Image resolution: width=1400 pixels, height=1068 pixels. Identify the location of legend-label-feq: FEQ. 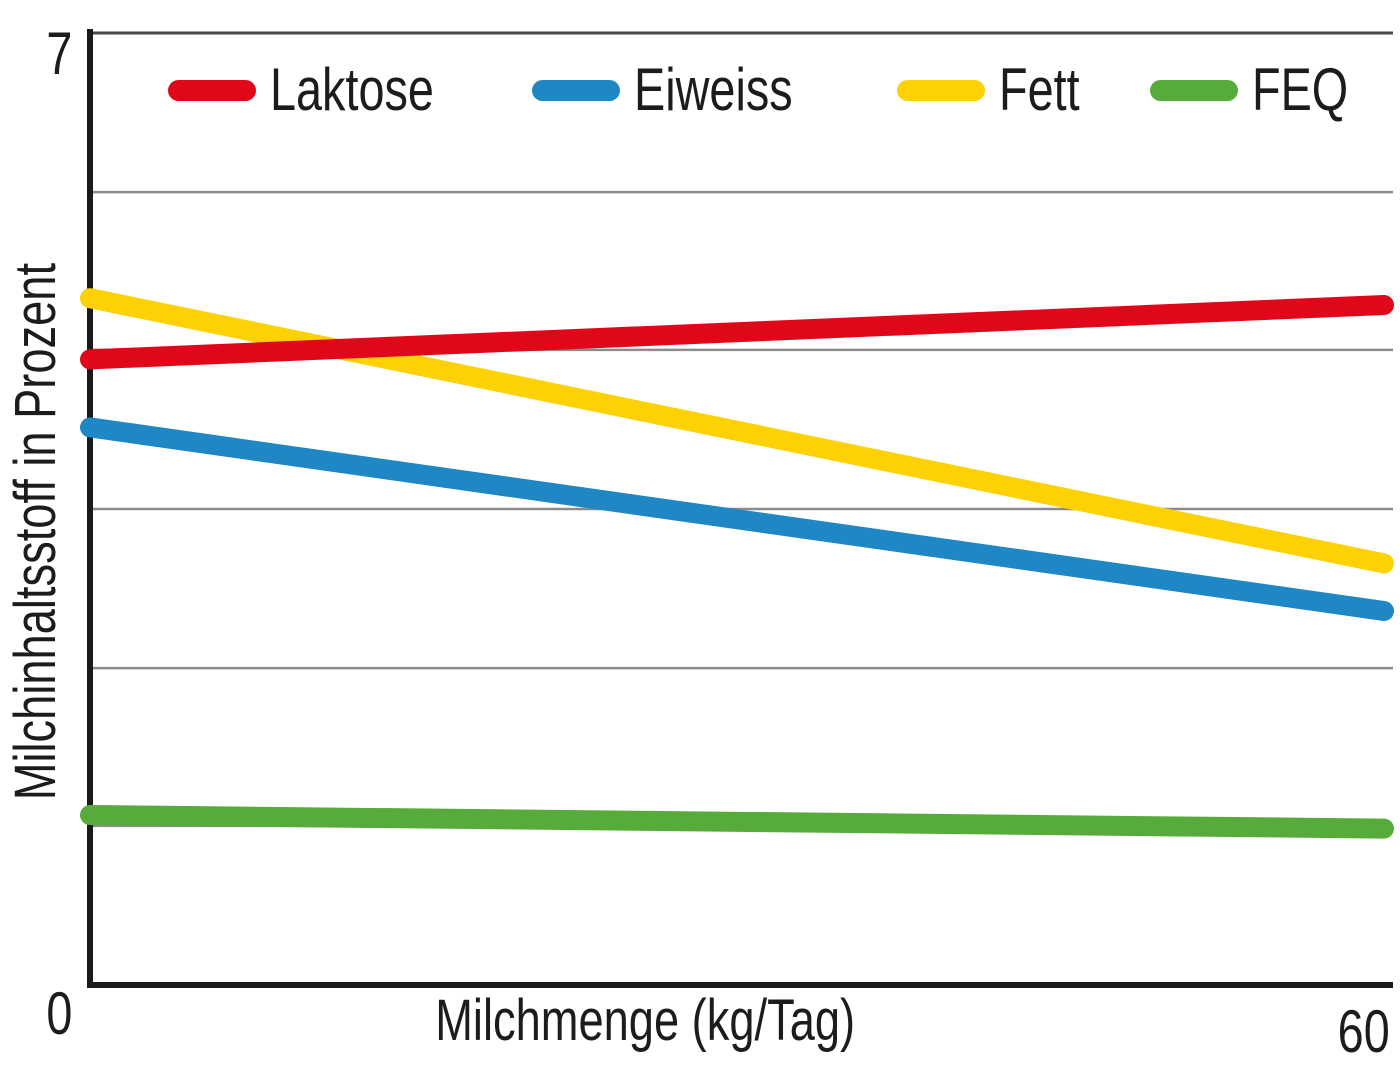
(1300, 89).